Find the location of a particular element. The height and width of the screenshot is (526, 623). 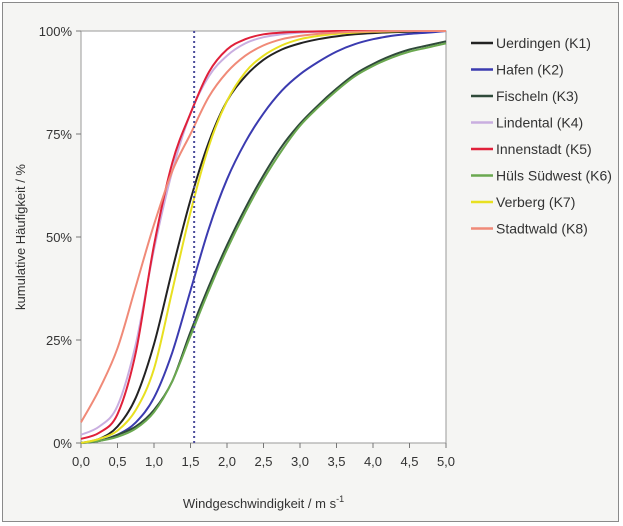

x-tick-label: 5,0 is located at coordinates (446, 461).